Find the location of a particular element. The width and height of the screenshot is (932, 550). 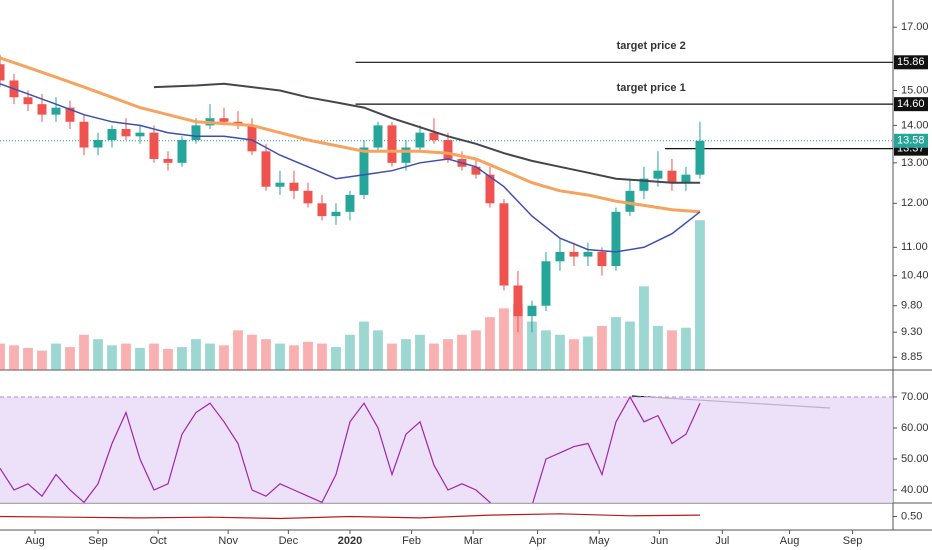

x-tick-label: Nov is located at coordinates (228, 541).